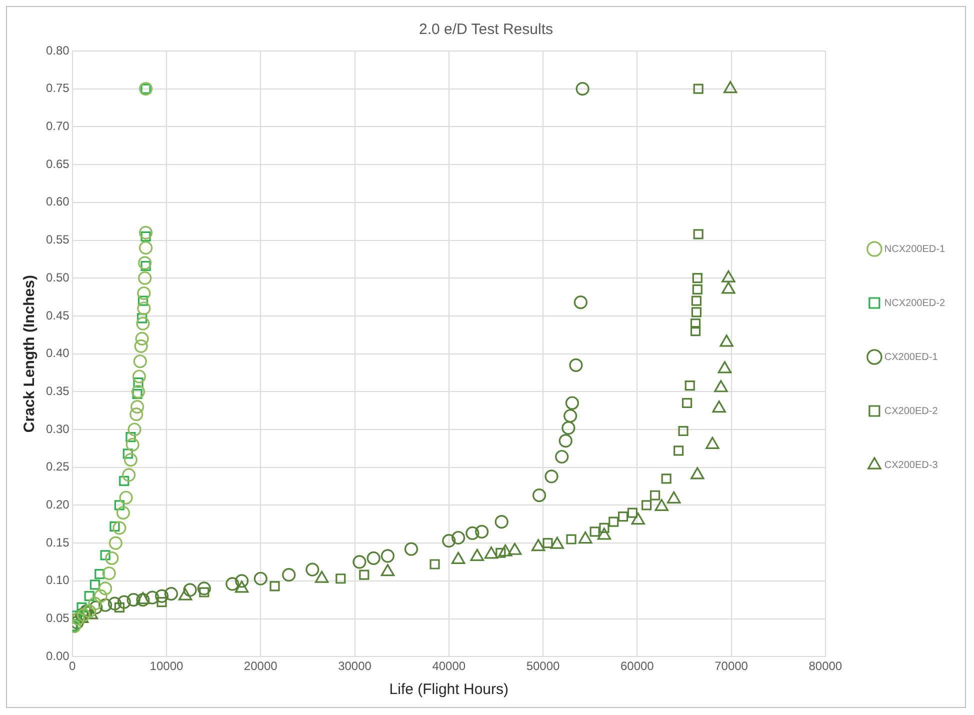 This screenshot has height=715, width=974. What do you see at coordinates (58, 277) in the screenshot?
I see `y-tick-label: 0.50` at bounding box center [58, 277].